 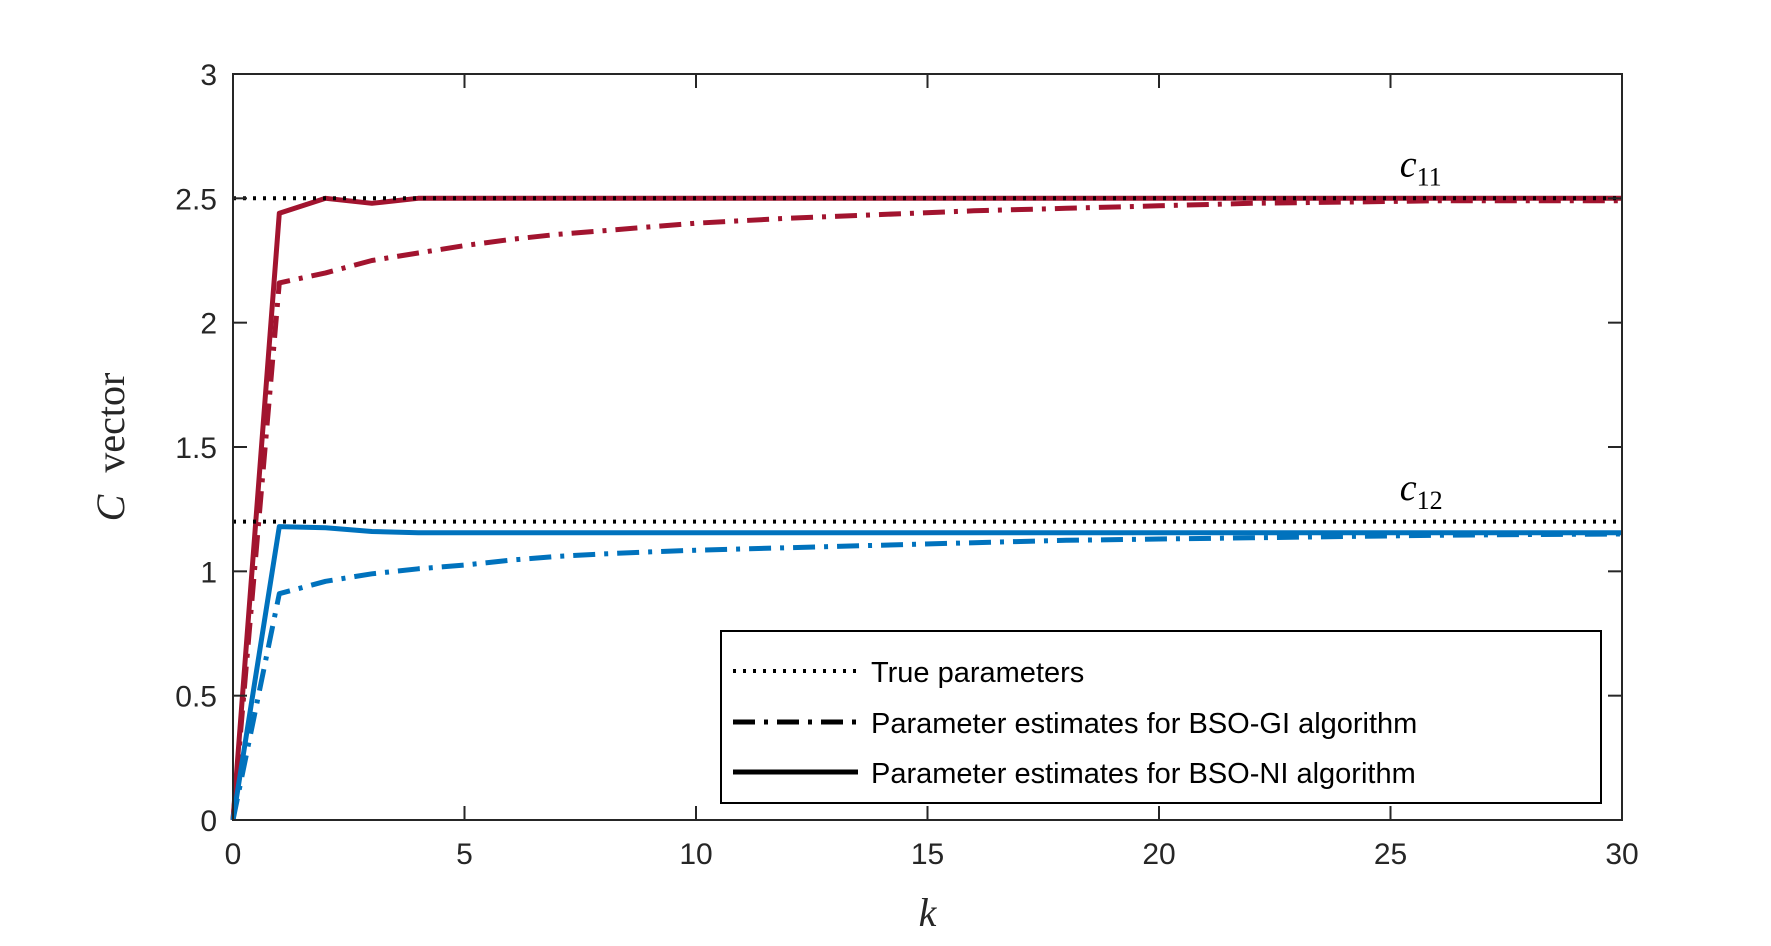 I want to click on x-tick-label: 25, so click(x=1390, y=854).